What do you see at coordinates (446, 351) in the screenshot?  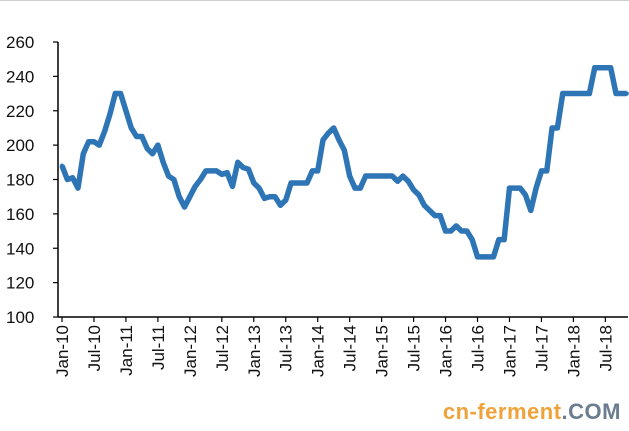 I see `x-tick-label: Jan-16` at bounding box center [446, 351].